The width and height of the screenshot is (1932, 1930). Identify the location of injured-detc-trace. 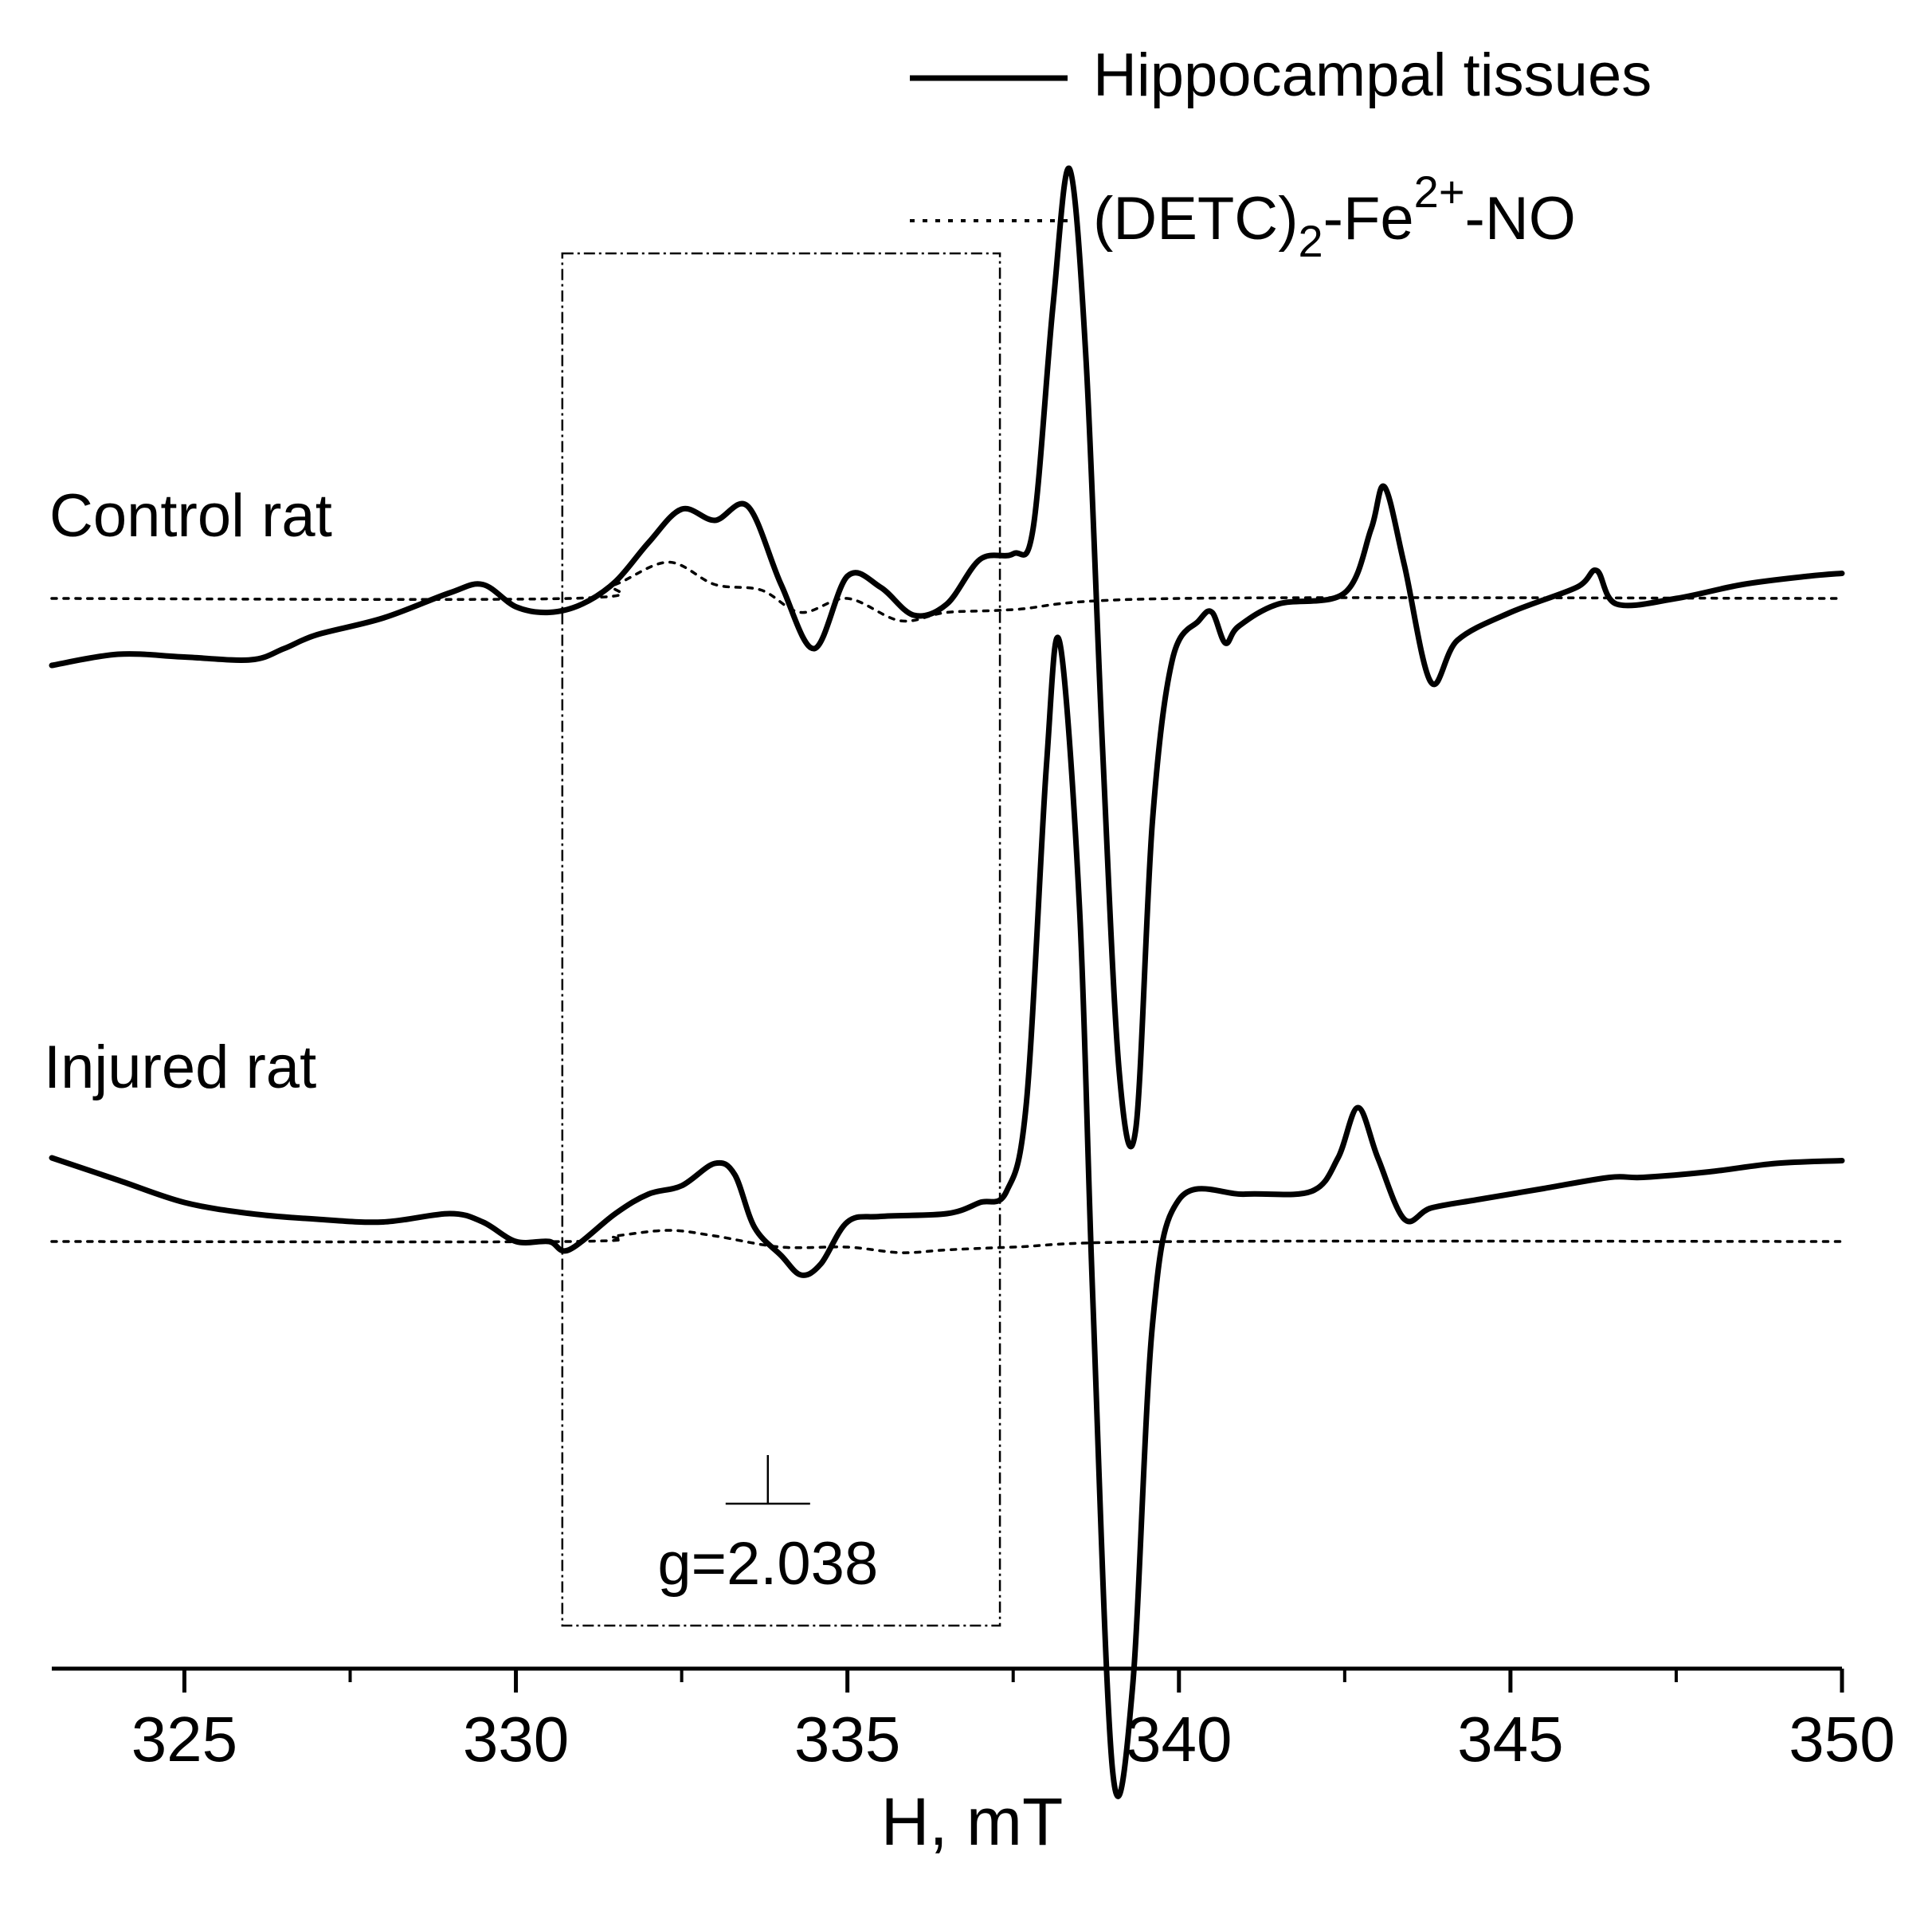
(947, 1241).